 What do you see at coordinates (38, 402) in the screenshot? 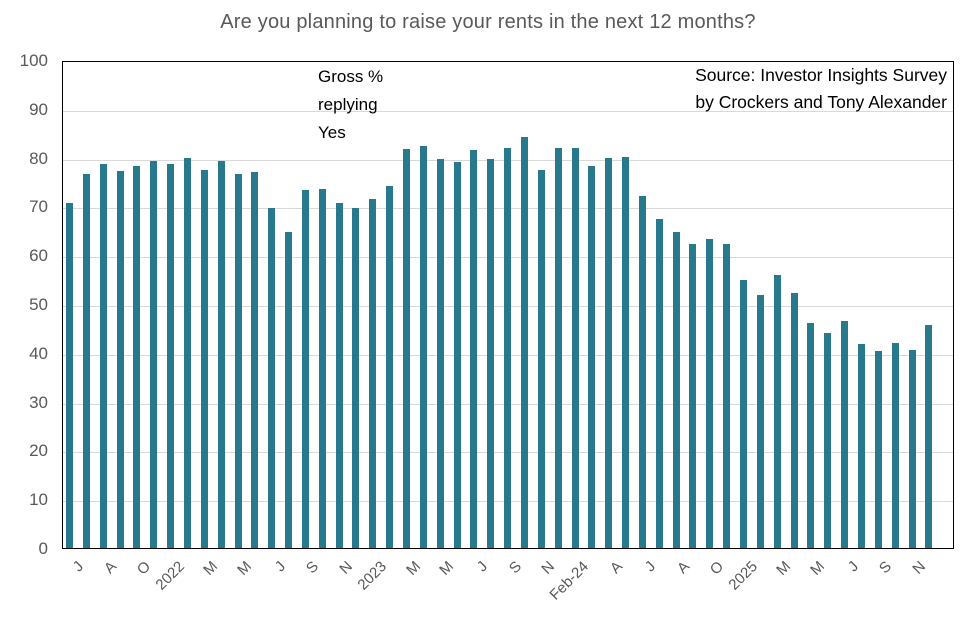
I see `y-tick-label: 30` at bounding box center [38, 402].